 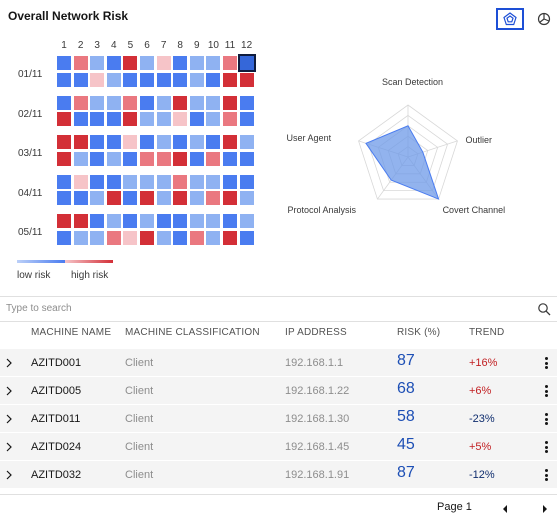 I want to click on header-machine-classification: MACHINE CLASSIFICATION, so click(x=192, y=332).